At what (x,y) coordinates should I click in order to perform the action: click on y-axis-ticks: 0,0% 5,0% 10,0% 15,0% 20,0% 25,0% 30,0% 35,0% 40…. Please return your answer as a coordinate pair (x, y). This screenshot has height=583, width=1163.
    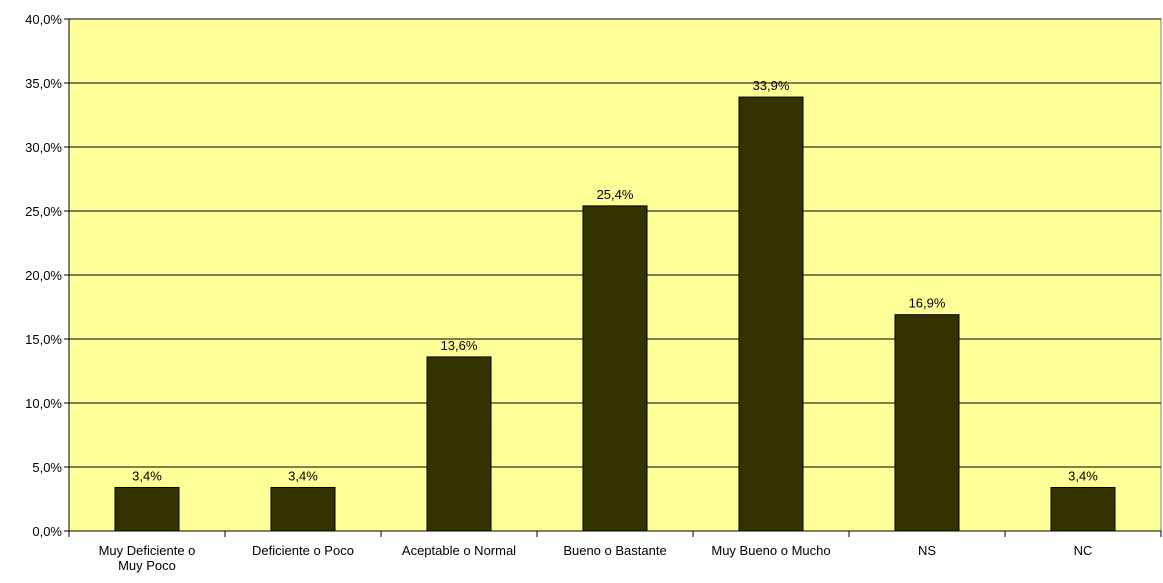
    Looking at the image, I should click on (47, 275).